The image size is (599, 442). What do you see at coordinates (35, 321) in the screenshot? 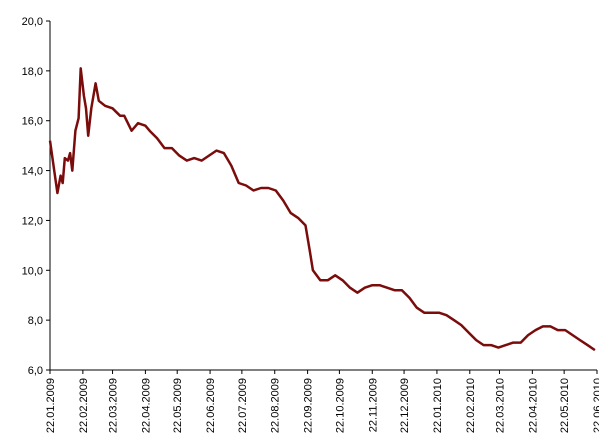
I see `y-tick-label: 8,0` at bounding box center [35, 321].